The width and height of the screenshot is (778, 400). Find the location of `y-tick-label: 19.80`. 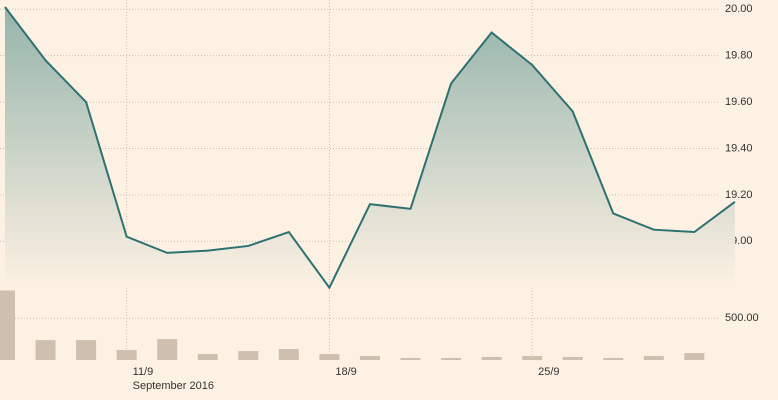

y-tick-label: 19.80 is located at coordinates (739, 56).